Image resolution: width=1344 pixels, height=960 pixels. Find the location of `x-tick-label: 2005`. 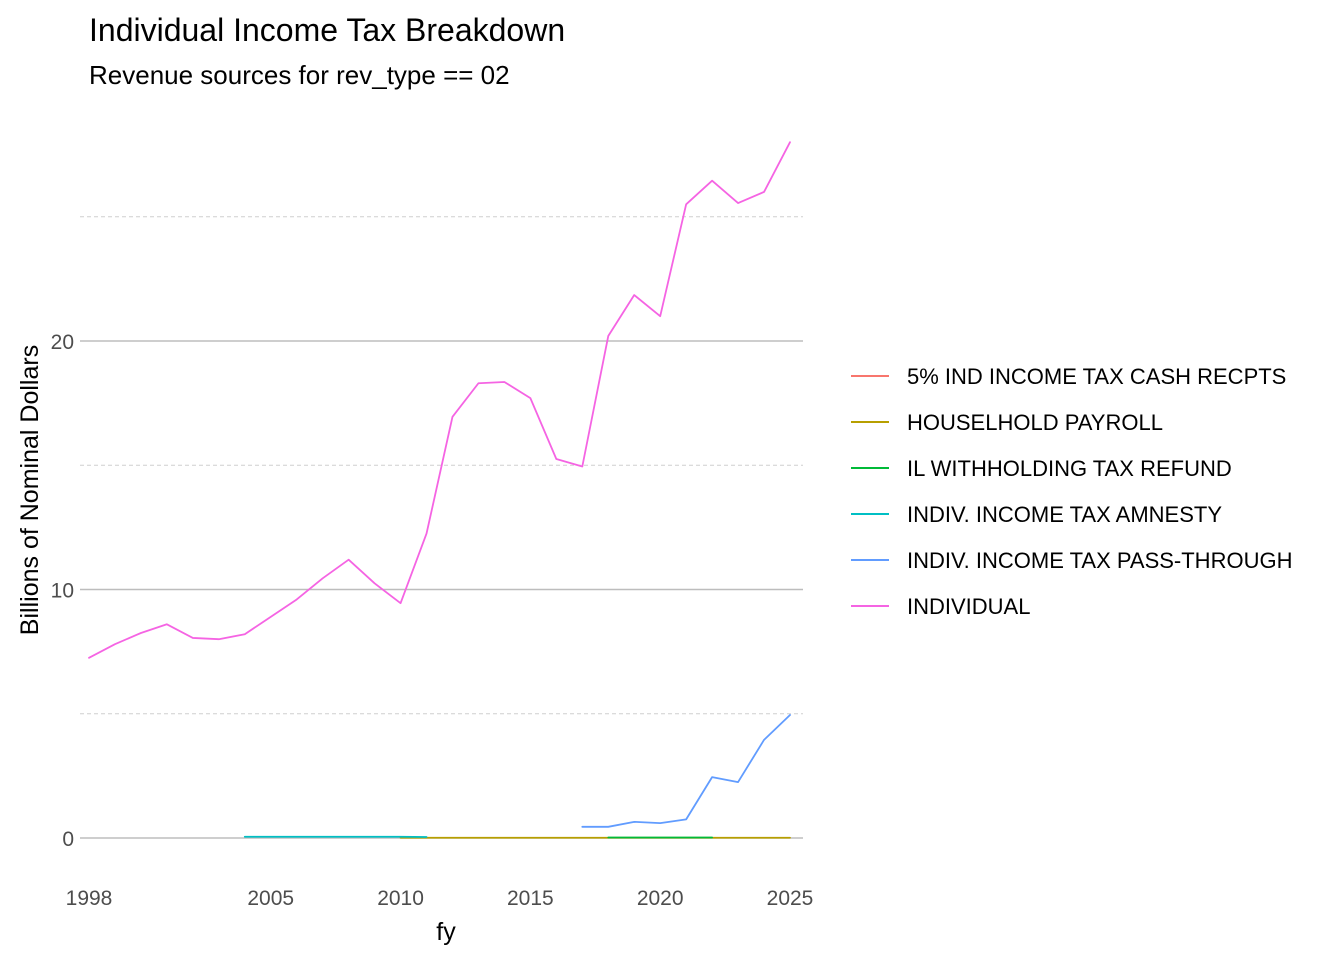

x-tick-label: 2005 is located at coordinates (270, 898).